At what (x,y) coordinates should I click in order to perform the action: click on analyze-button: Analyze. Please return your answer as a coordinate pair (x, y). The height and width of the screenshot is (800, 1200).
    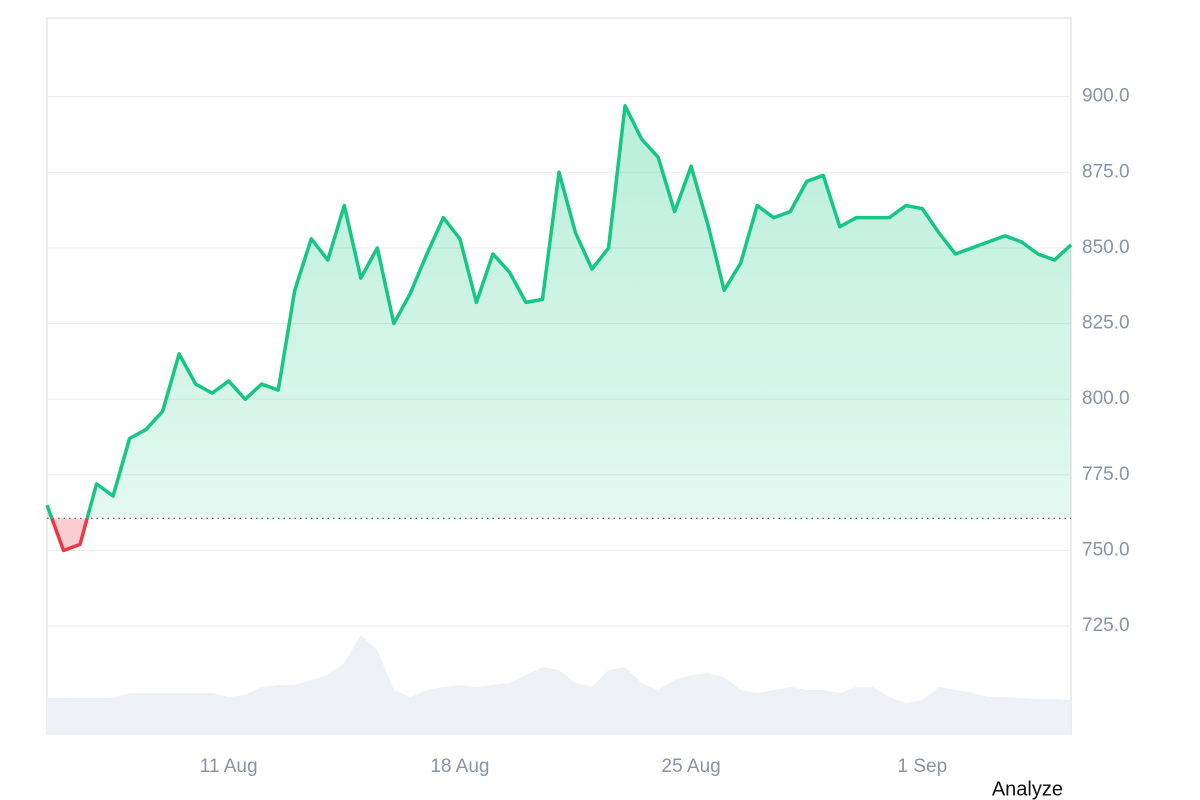
    Looking at the image, I should click on (1027, 789).